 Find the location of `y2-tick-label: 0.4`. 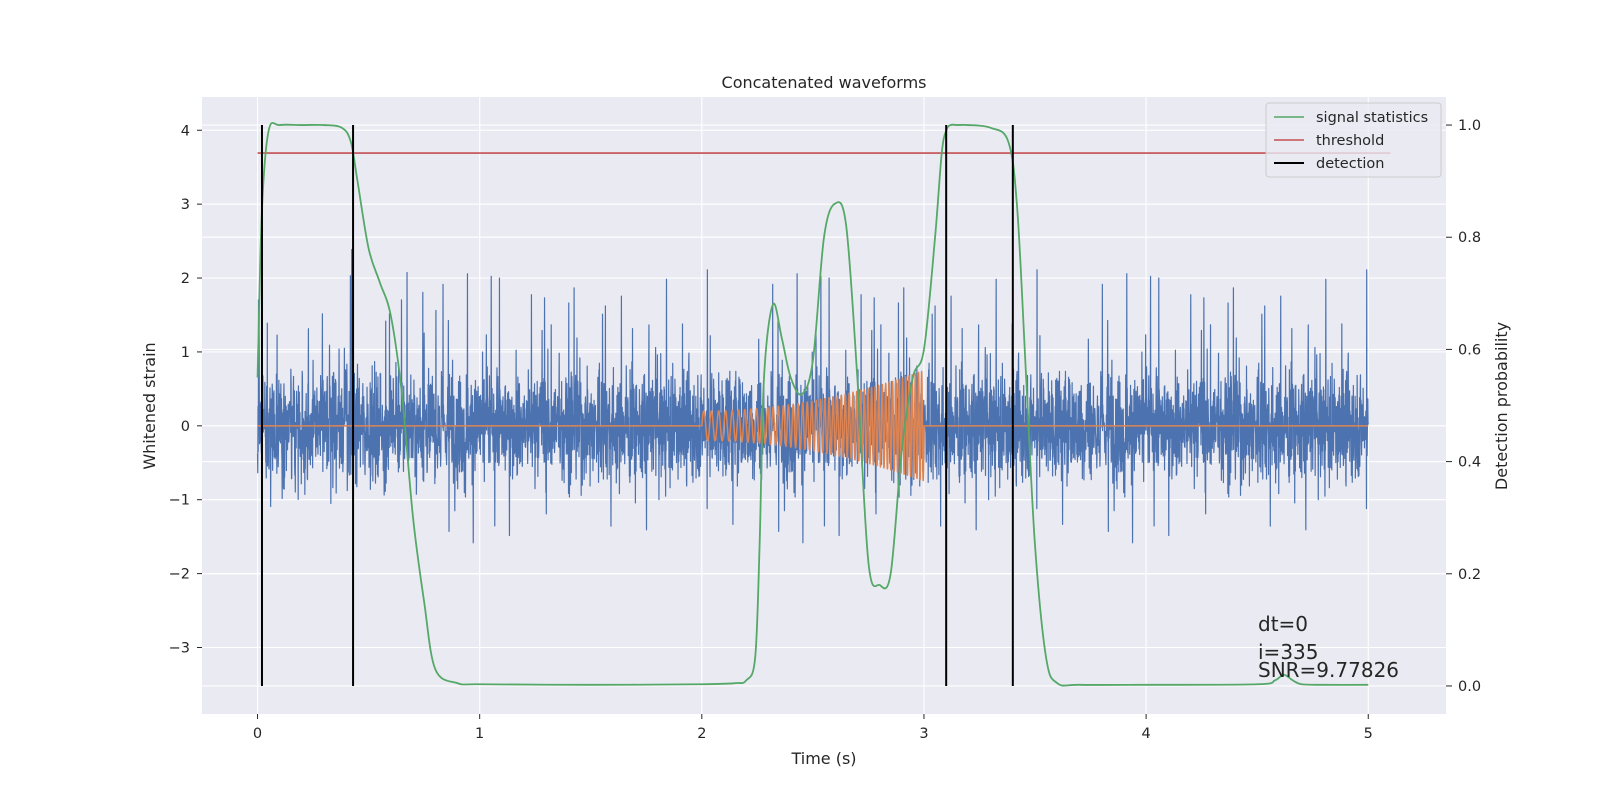

y2-tick-label: 0.4 is located at coordinates (1469, 463).